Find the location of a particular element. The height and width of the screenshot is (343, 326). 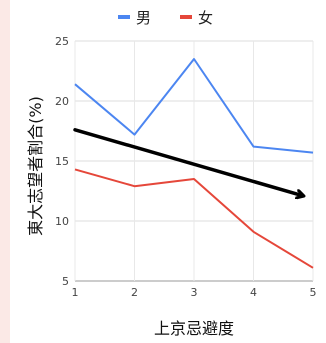

y-tick-label: 10 is located at coordinates (62, 221).